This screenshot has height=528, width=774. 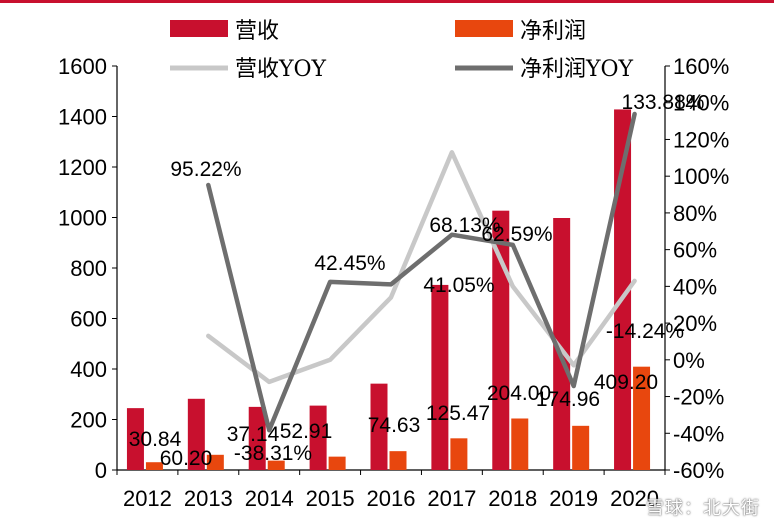 What do you see at coordinates (208, 498) in the screenshot?
I see `x-tick-label: 2013` at bounding box center [208, 498].